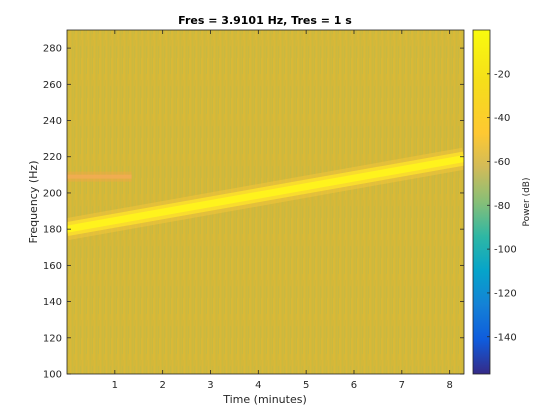 This screenshot has width=560, height=420. Describe the element at coordinates (265, 20) in the screenshot. I see `chart-title: Fres = 3.9101 Hz, Tres = 1 s` at that location.